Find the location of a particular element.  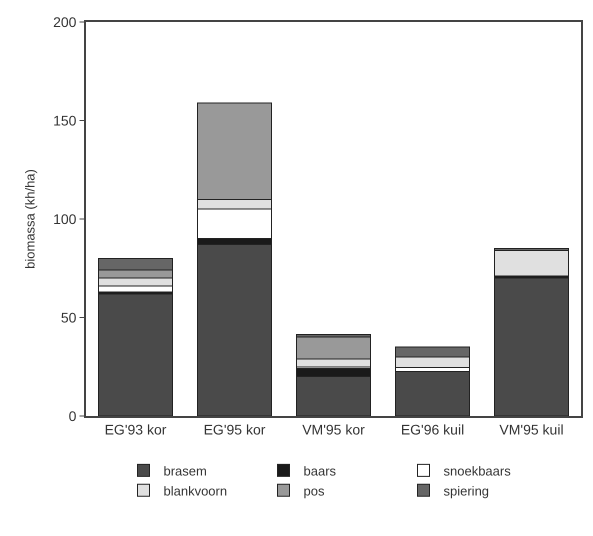

legend-label: blankvoorn is located at coordinates (196, 490).